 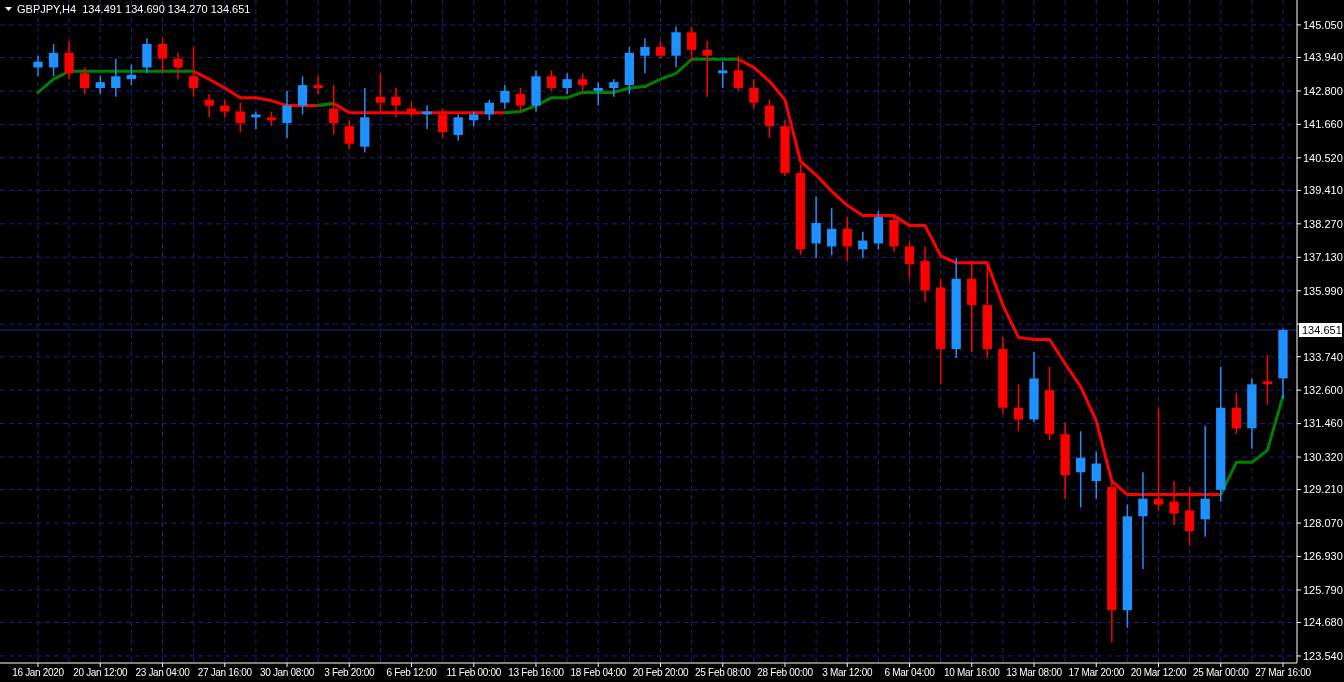 What do you see at coordinates (1323, 622) in the screenshot?
I see `y-tick-label: 124.680` at bounding box center [1323, 622].